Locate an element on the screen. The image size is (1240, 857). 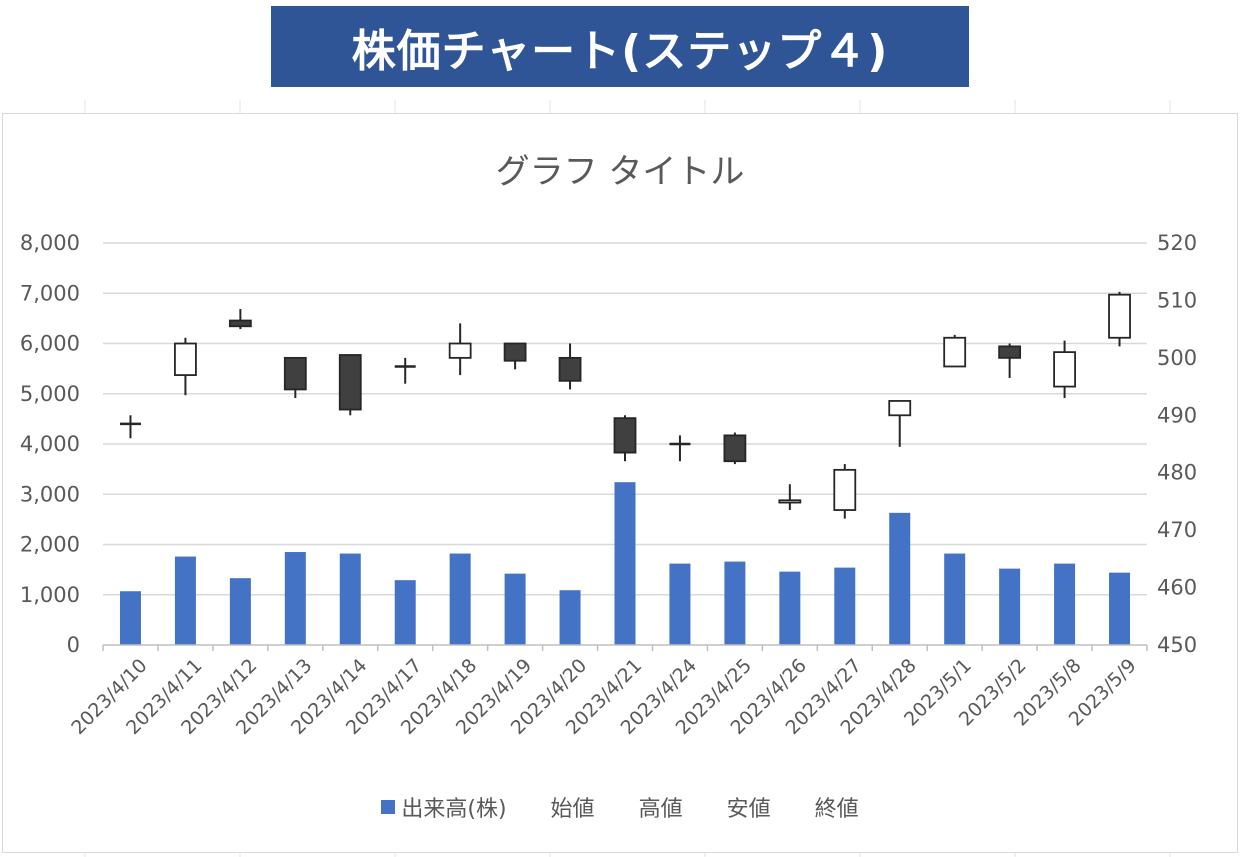
chart-title: グラフ タイトル is located at coordinates (620, 172).